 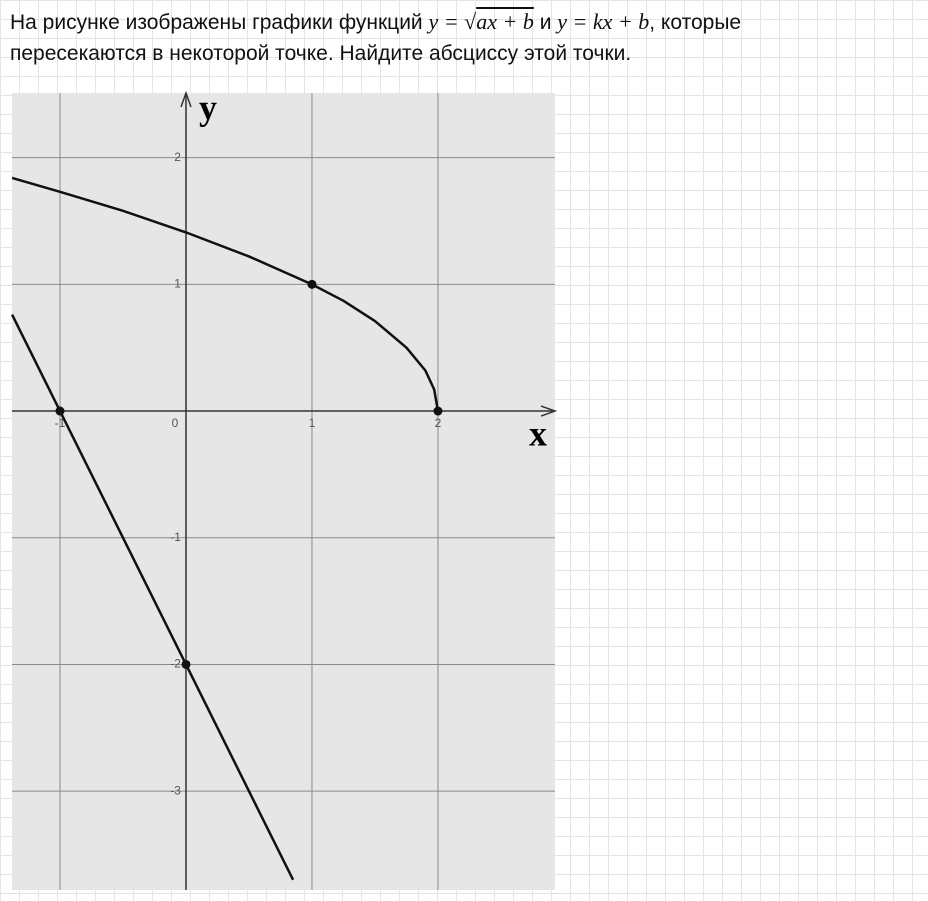 What do you see at coordinates (695, 22) in the screenshot?
I see `text: , которые` at bounding box center [695, 22].